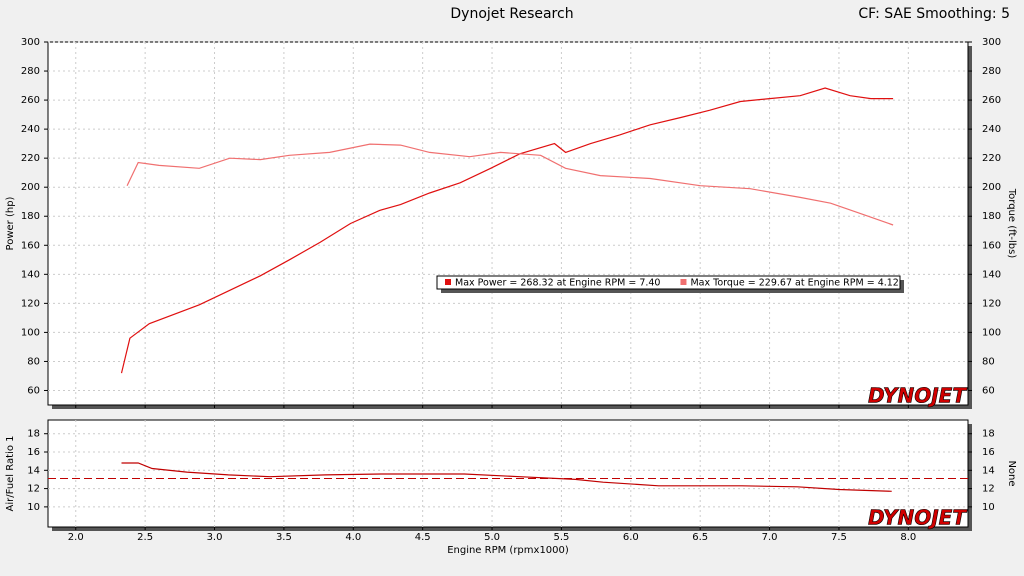  Describe the element at coordinates (988, 507) in the screenshot. I see `y2-tick-label: 10` at that location.